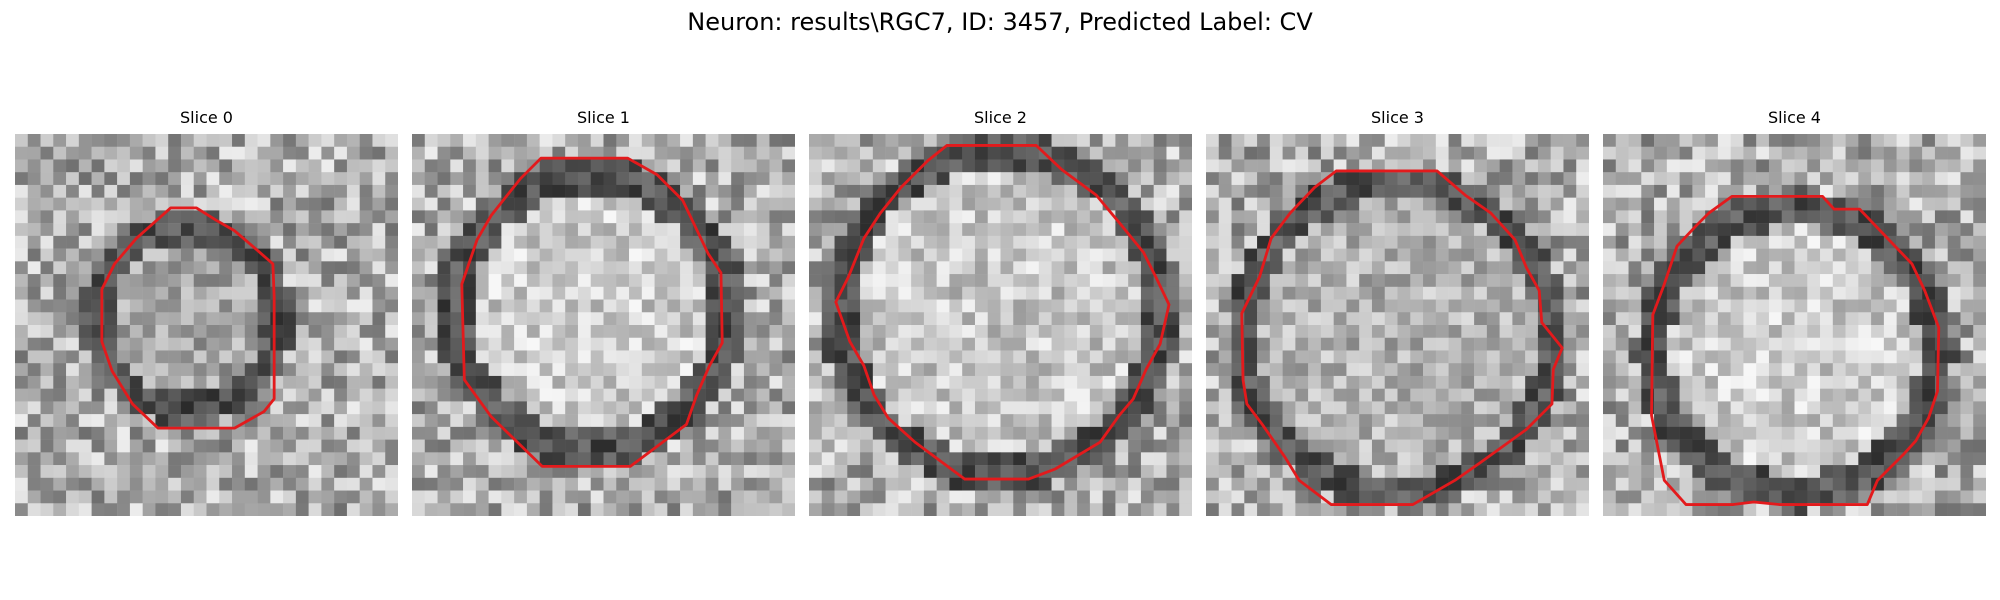 The height and width of the screenshot is (600, 2000). Describe the element at coordinates (1000, 117) in the screenshot. I see `slice-title-2: Slice 2` at that location.